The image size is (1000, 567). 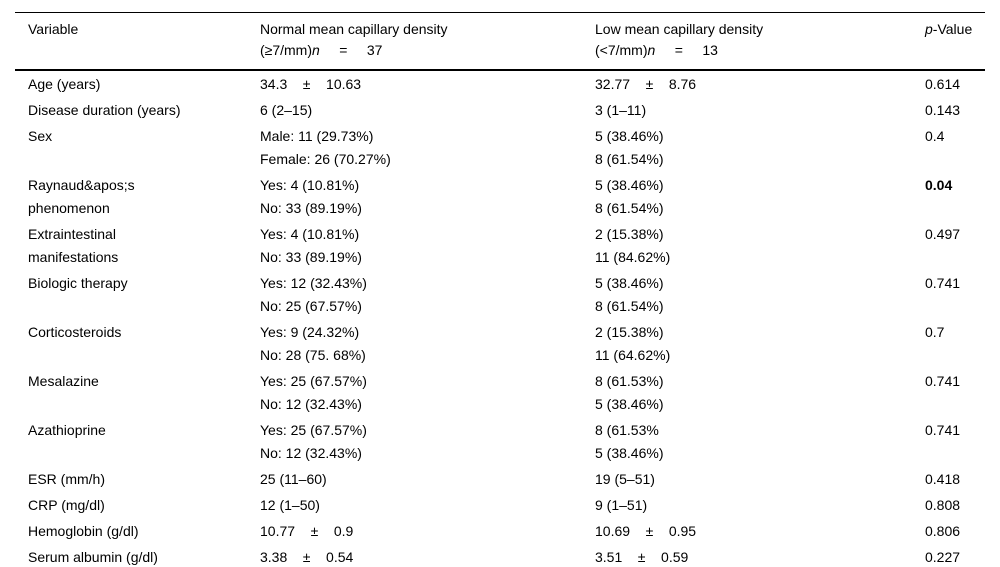 What do you see at coordinates (427, 83) in the screenshot?
I see `cell-normal-density: 34.3 ± 10.63` at bounding box center [427, 83].